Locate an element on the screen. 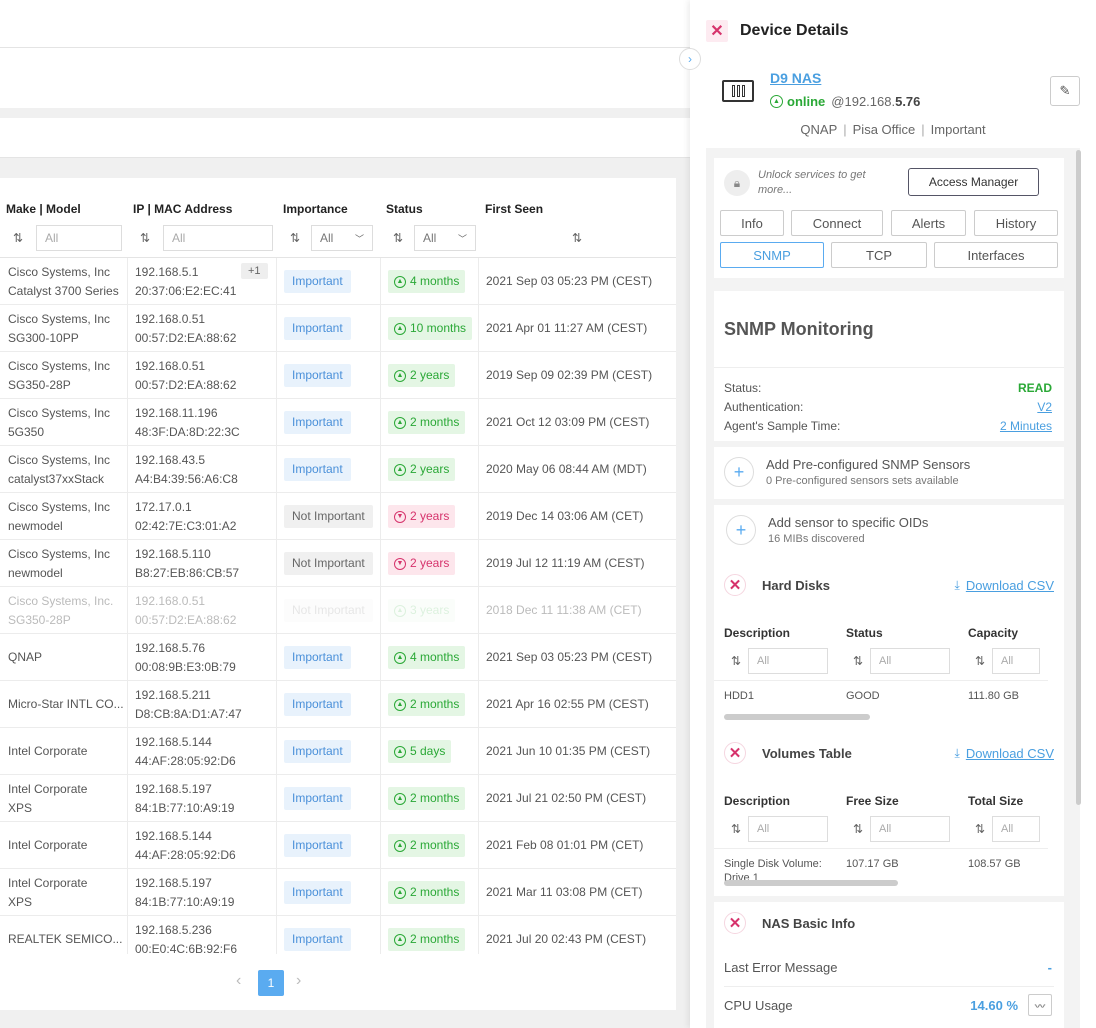 The width and height of the screenshot is (1096, 1028). chevron-right-icon: › is located at coordinates (299, 980).